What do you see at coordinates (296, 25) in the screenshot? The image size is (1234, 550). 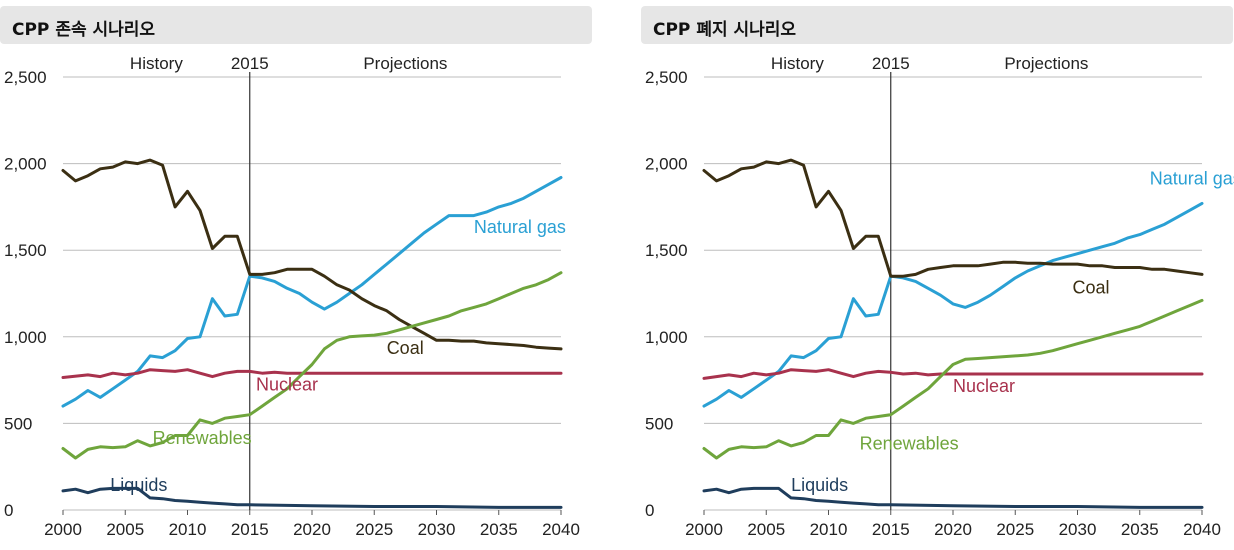 I see `panel-header: CPP 존속 시나리오` at bounding box center [296, 25].